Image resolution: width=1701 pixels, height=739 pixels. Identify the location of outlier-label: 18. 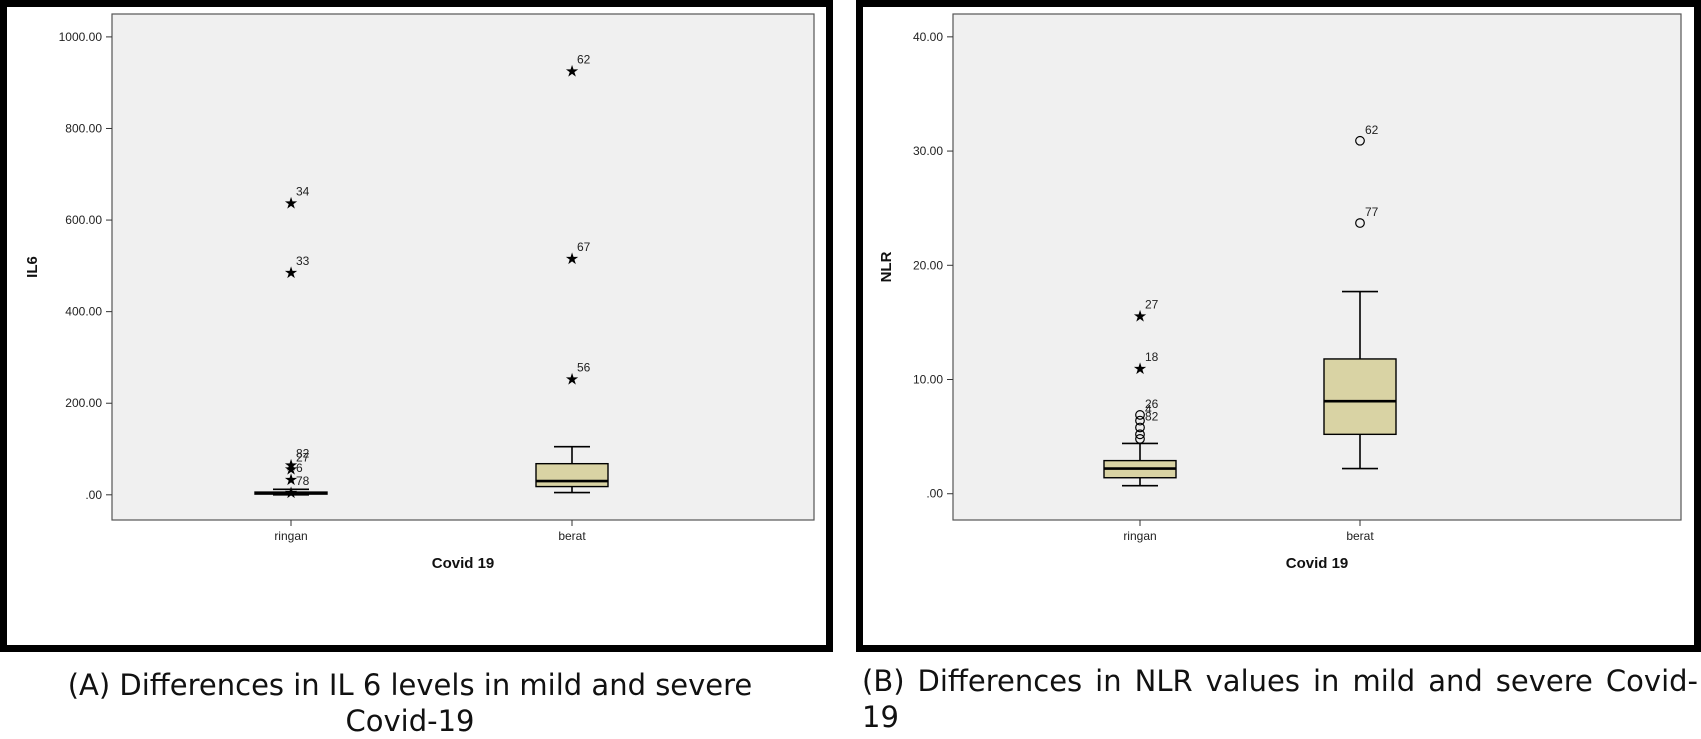
(1152, 357).